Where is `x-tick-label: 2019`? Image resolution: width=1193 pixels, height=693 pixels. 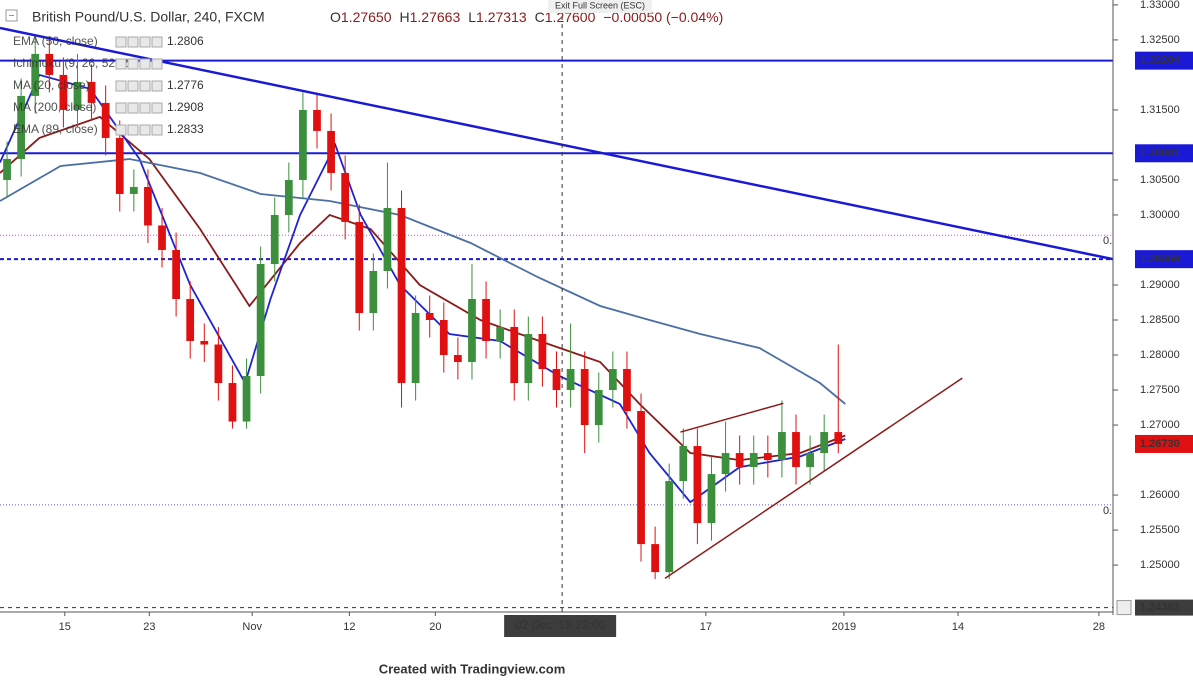 x-tick-label: 2019 is located at coordinates (844, 627).